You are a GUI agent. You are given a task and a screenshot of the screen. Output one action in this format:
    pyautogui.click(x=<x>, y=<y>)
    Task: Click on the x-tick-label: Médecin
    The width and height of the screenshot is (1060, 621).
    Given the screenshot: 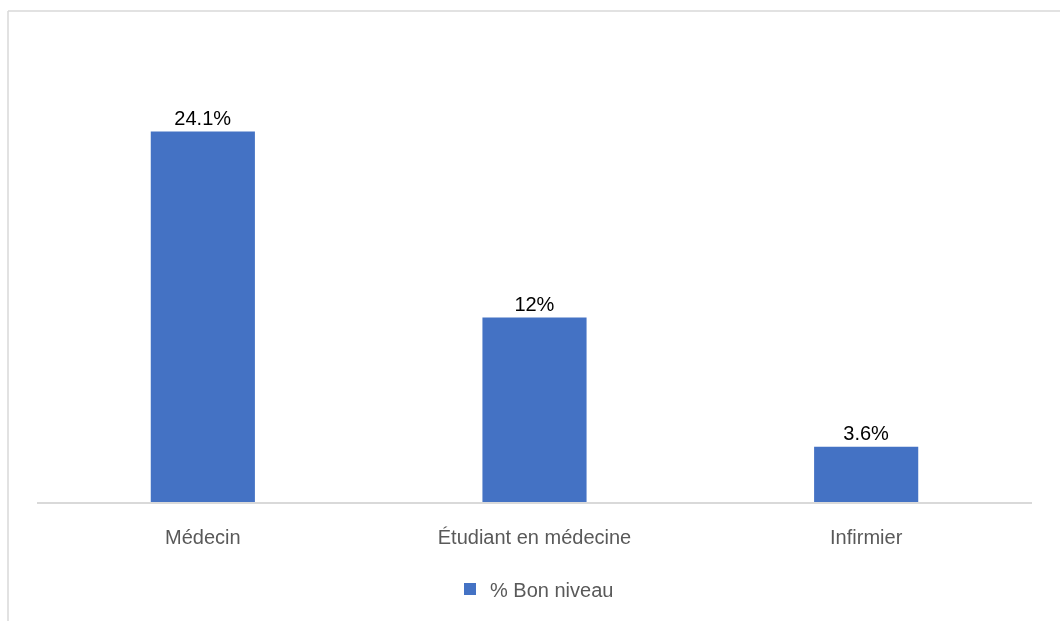 What is the action you would take?
    pyautogui.click(x=203, y=536)
    